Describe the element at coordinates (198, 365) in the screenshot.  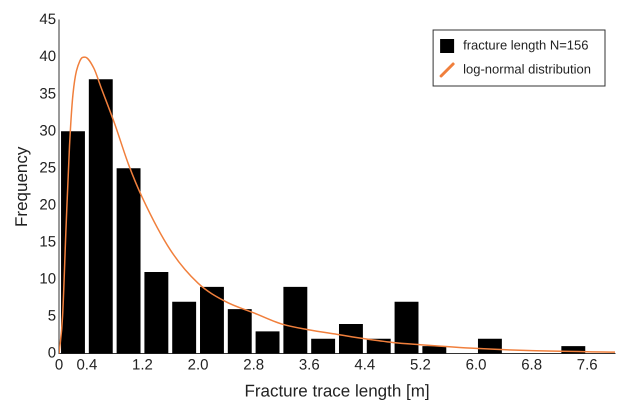
I see `x-tick-label: 2.0` at that location.